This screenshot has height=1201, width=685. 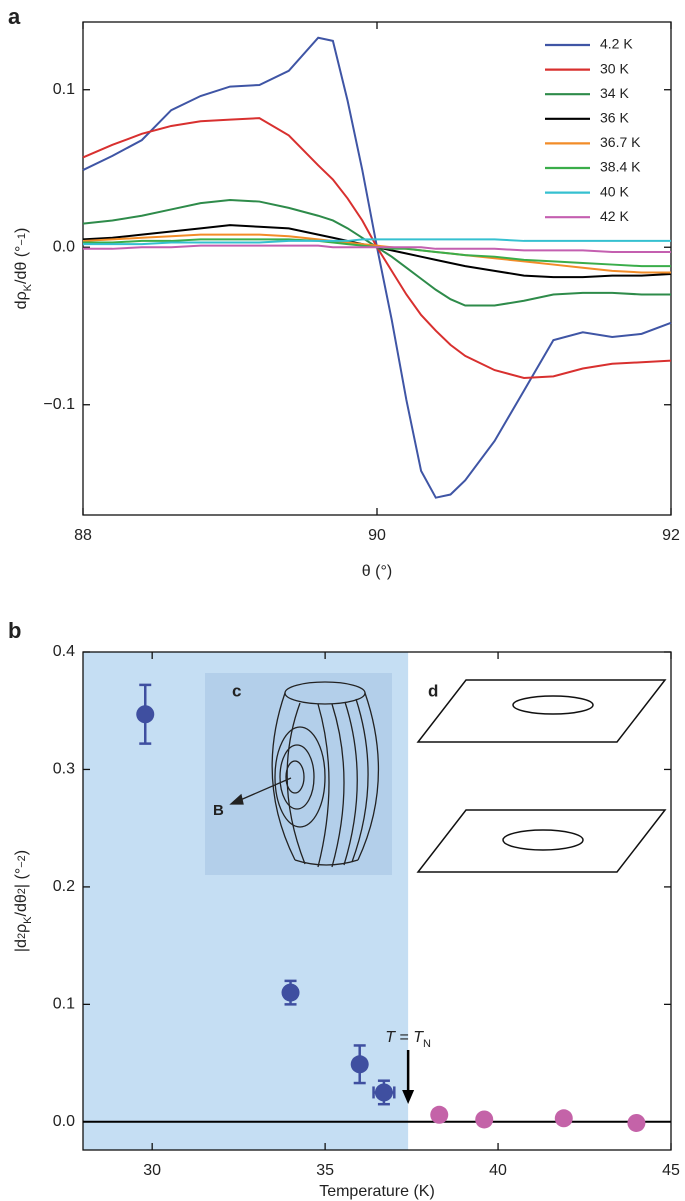 What do you see at coordinates (21, 945) in the screenshot?
I see `y-label-part: |d` at bounding box center [21, 945].